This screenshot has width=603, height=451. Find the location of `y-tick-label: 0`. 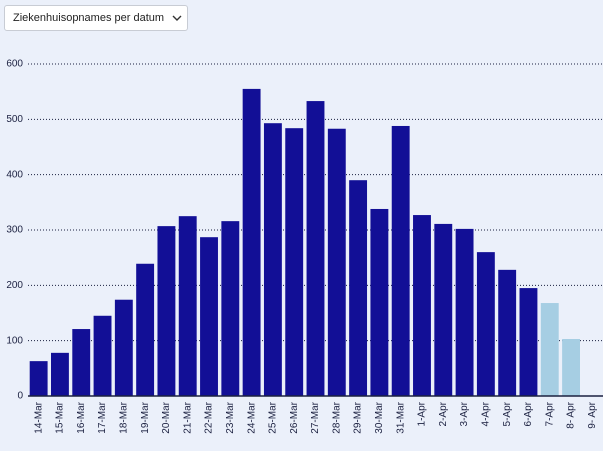

y-tick-label: 0 is located at coordinates (20, 396).